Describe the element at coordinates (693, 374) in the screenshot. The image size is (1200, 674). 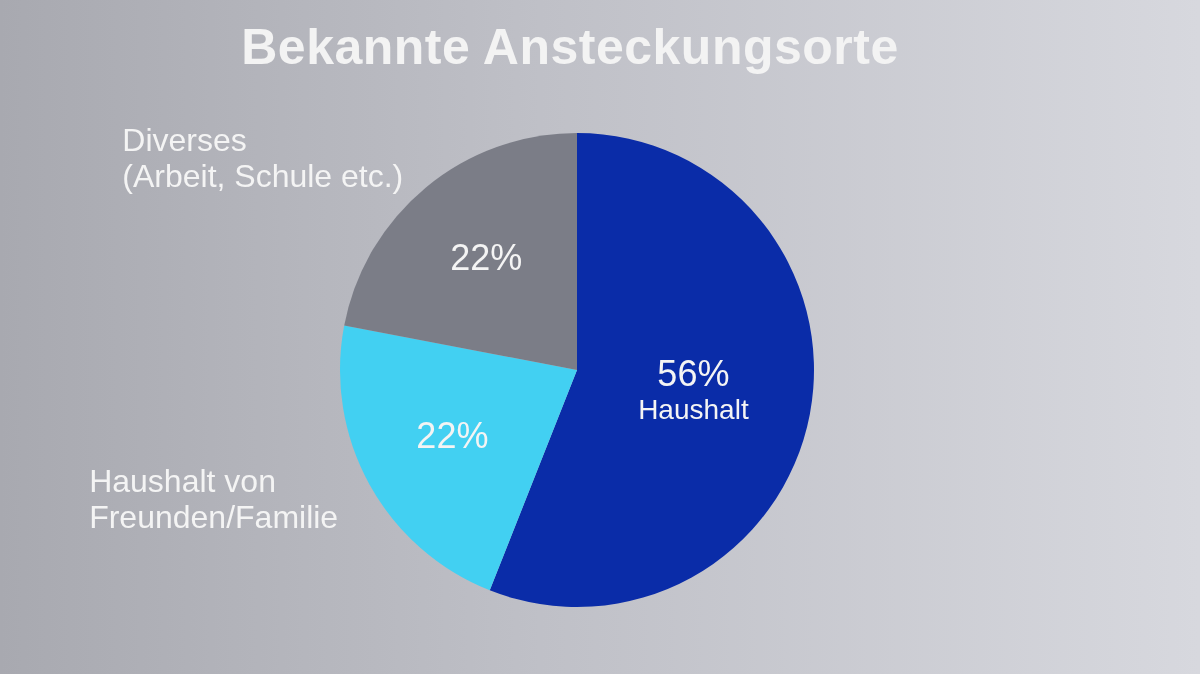
I see `data-label: 56%` at that location.